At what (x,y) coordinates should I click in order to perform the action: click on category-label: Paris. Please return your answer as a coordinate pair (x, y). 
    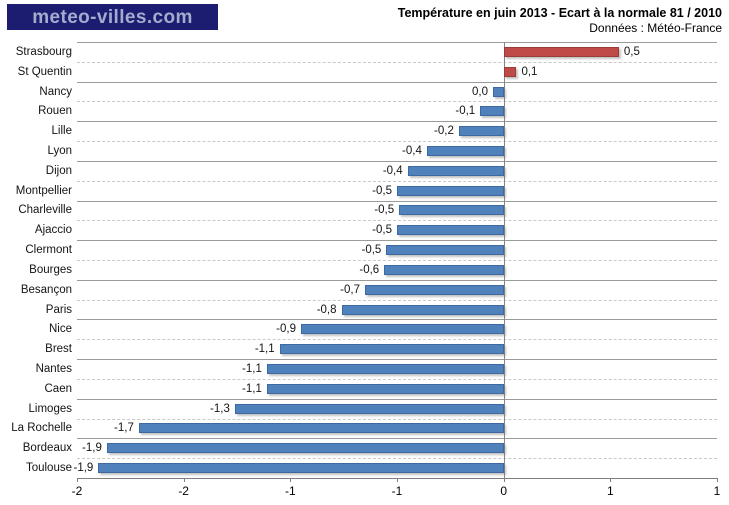
    Looking at the image, I should click on (58, 309).